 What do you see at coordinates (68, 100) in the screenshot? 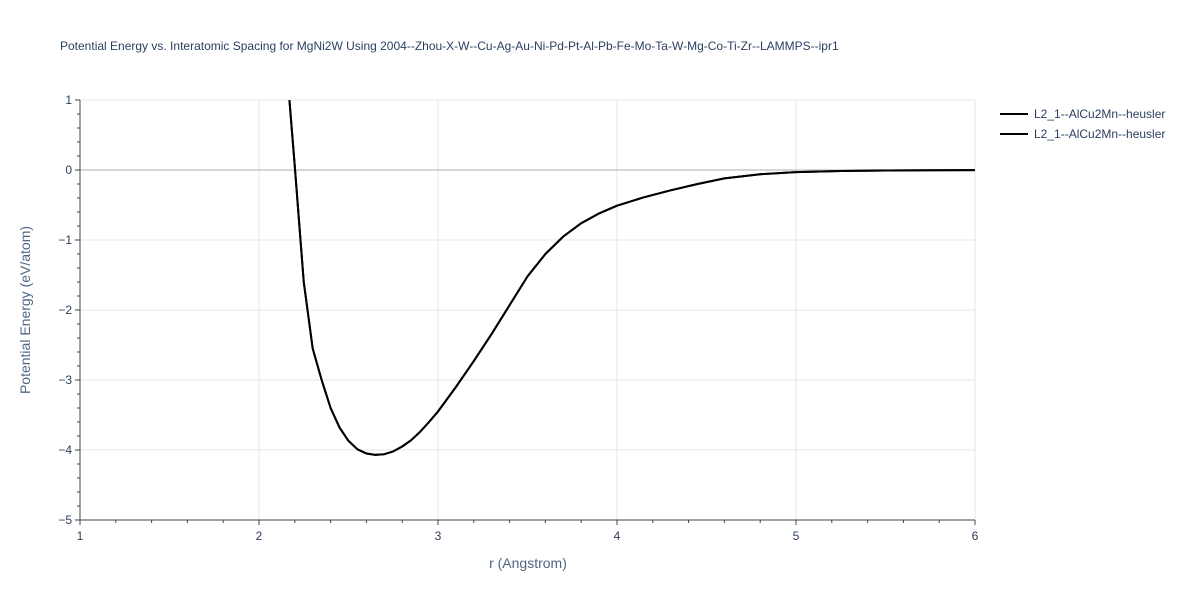
I see `y-tick-label: 1` at bounding box center [68, 100].